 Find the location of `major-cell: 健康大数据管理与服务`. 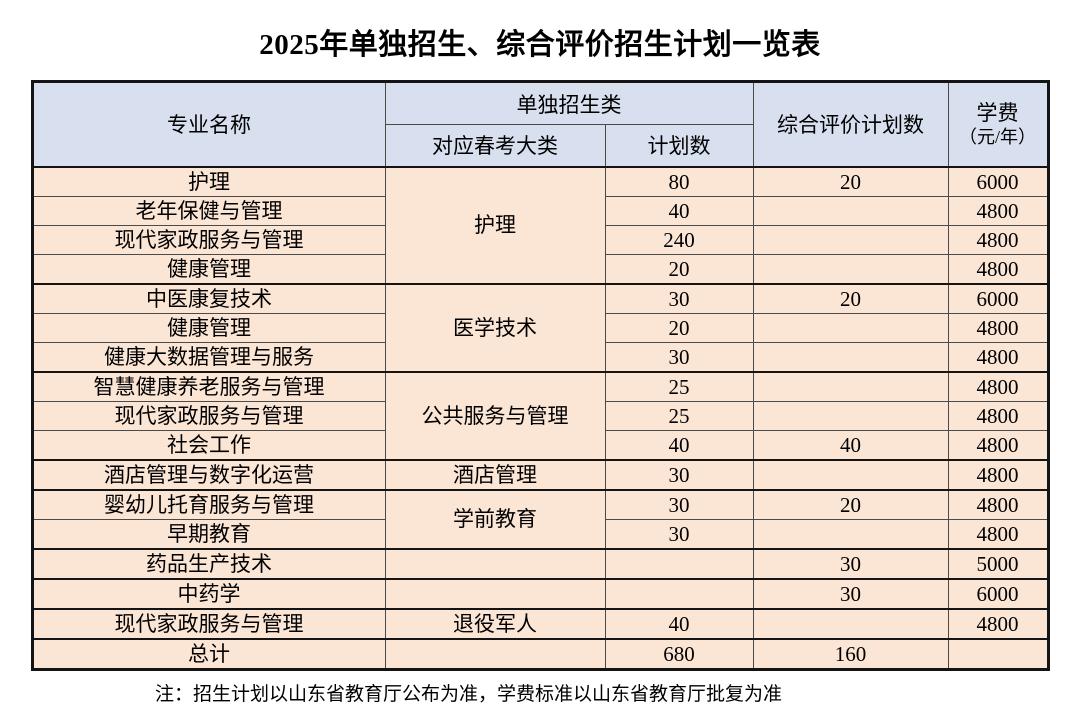

major-cell: 健康大数据管理与服务 is located at coordinates (208, 356).